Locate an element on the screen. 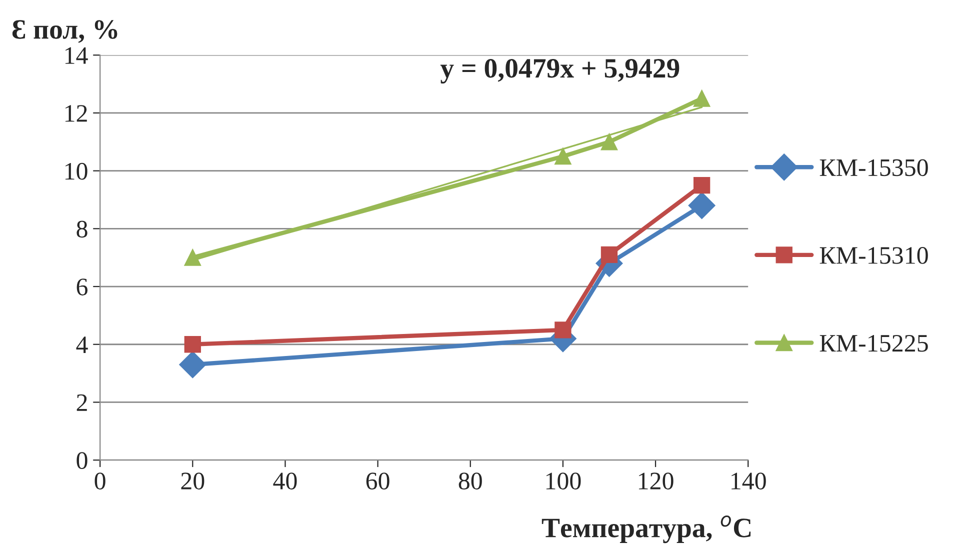 The image size is (953, 551). legend-label: КМ-15310 is located at coordinates (874, 255).